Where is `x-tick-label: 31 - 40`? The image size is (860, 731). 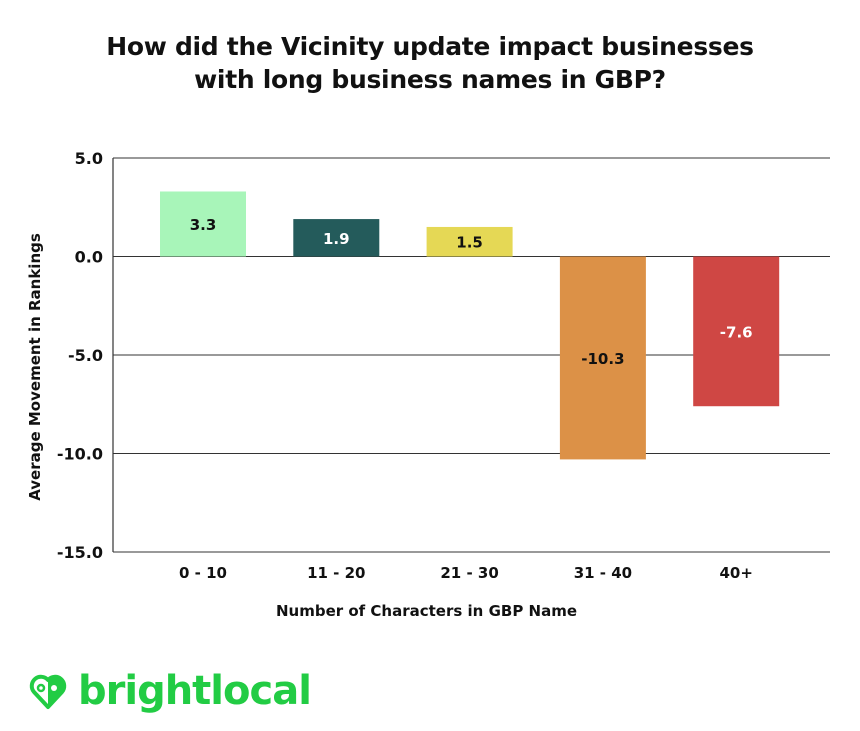 x-tick-label: 31 - 40 is located at coordinates (603, 573).